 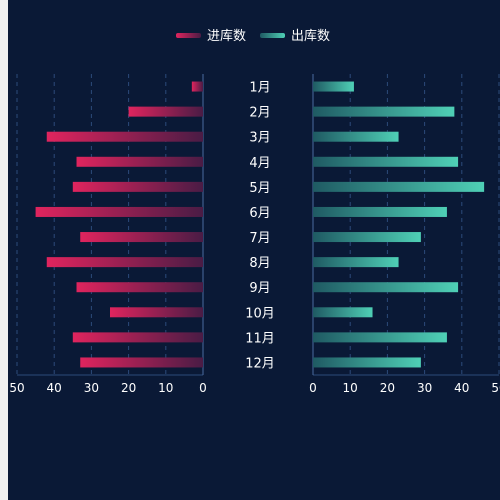 What do you see at coordinates (260, 338) in the screenshot?
I see `category-label: 11月` at bounding box center [260, 338].